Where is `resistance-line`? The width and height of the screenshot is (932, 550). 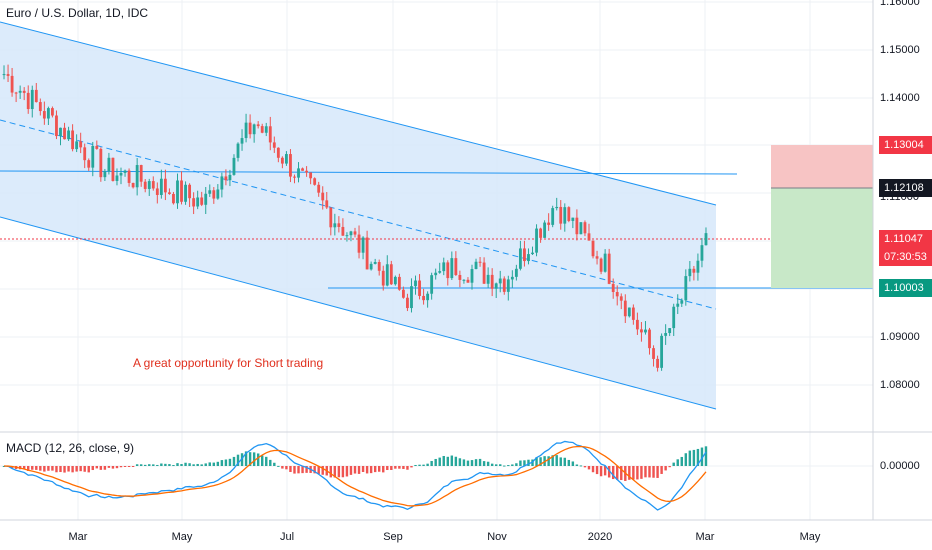
resistance-line is located at coordinates (369, 172).